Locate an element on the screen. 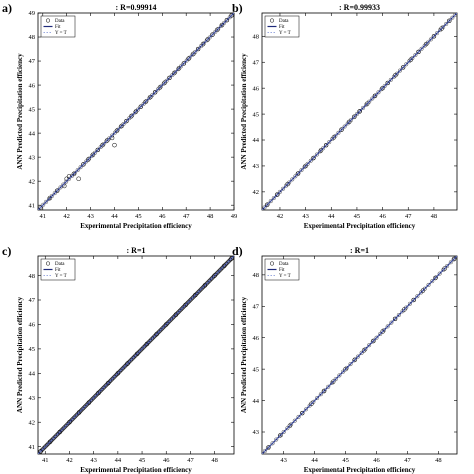 The image size is (474, 474). x-tick-label: 46 is located at coordinates (162, 216).